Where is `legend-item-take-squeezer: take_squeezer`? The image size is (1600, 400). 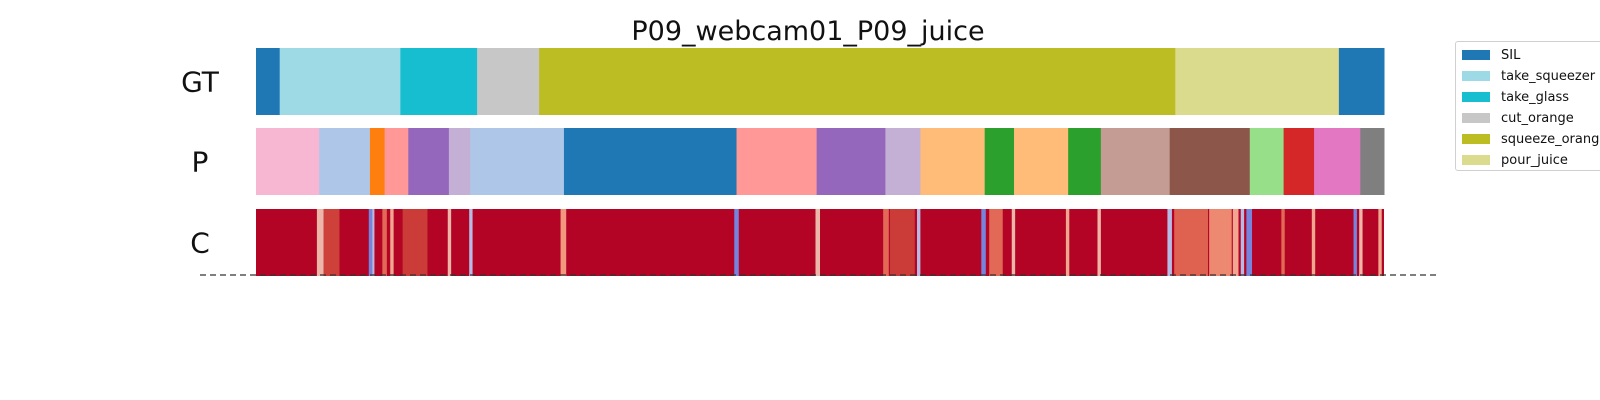 legend-item-take-squeezer: take_squeezer is located at coordinates (1528, 76).